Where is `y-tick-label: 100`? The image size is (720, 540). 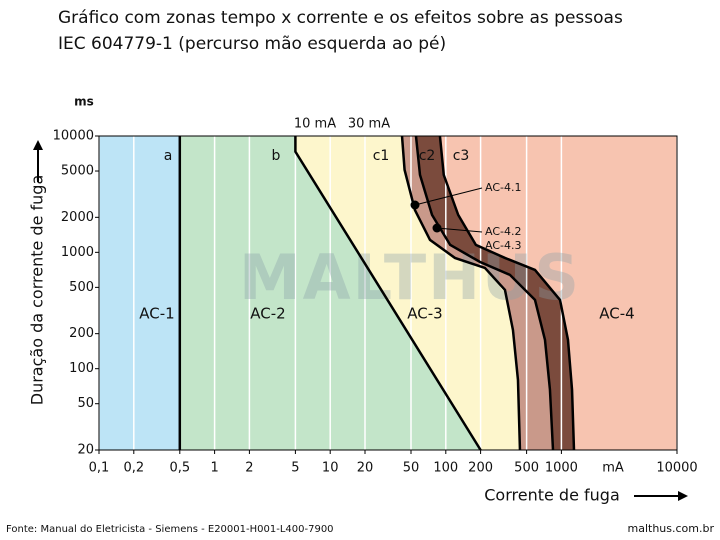
y-tick-label: 100 is located at coordinates (81, 368).